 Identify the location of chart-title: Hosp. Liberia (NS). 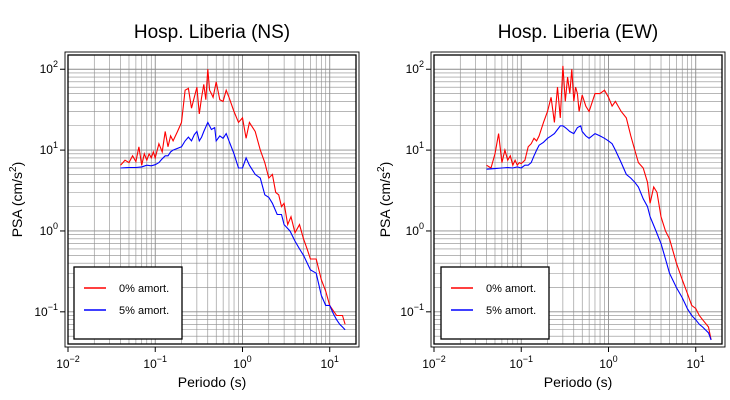
(212, 32).